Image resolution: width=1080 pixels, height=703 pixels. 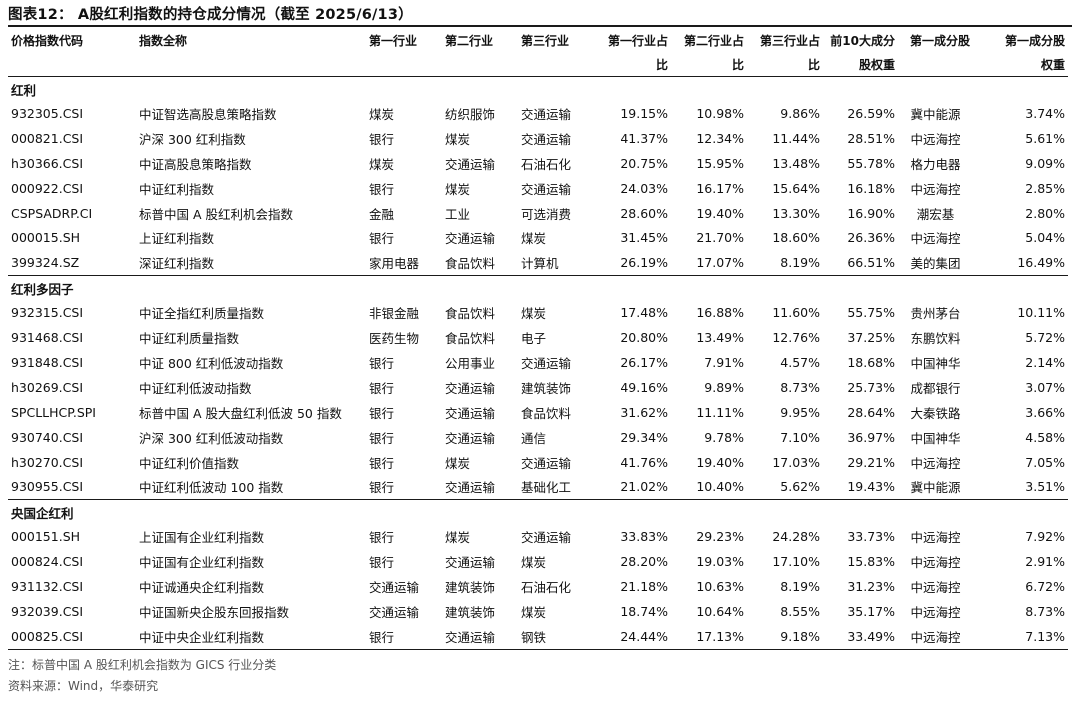 I want to click on cell-industry-1-share: 41.37%, so click(x=644, y=138).